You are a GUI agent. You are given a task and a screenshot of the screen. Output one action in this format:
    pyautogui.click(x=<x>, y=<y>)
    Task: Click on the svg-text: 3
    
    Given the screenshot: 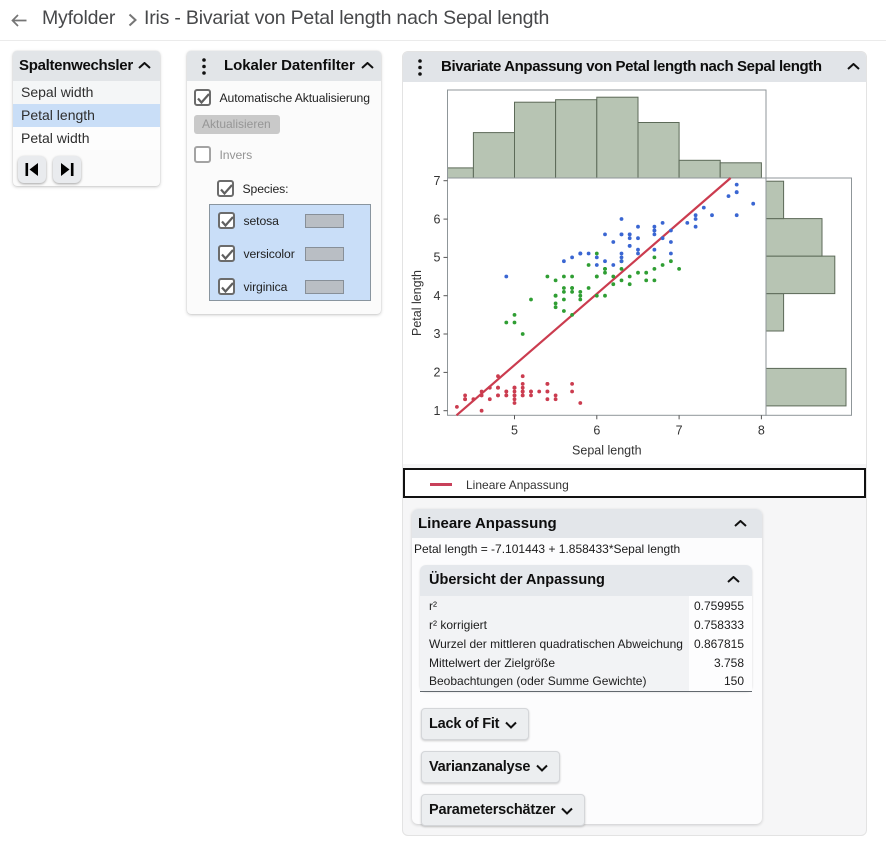 What is the action you would take?
    pyautogui.click(x=437, y=334)
    